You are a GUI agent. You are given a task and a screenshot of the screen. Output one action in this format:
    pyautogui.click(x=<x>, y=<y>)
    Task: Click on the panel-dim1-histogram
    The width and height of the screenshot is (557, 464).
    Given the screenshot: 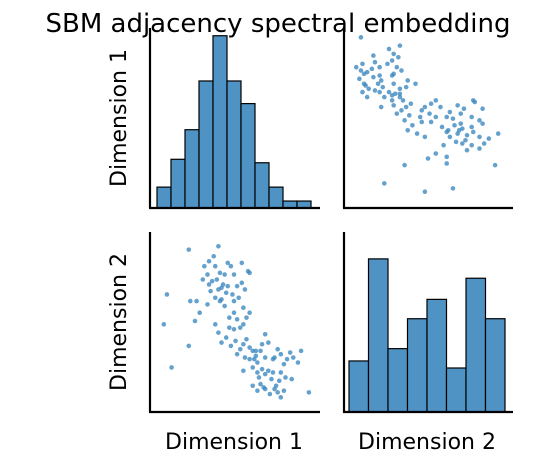 What is the action you would take?
    pyautogui.click(x=234, y=118)
    